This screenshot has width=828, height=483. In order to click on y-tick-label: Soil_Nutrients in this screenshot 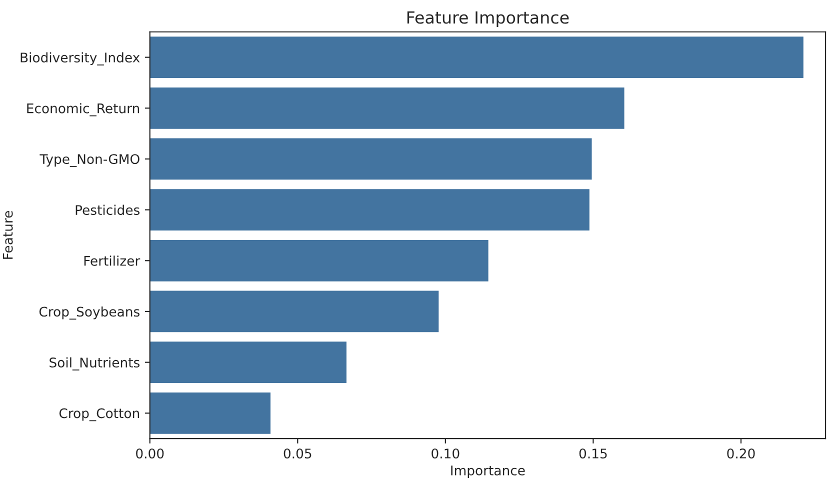, I will do `click(95, 363)`.